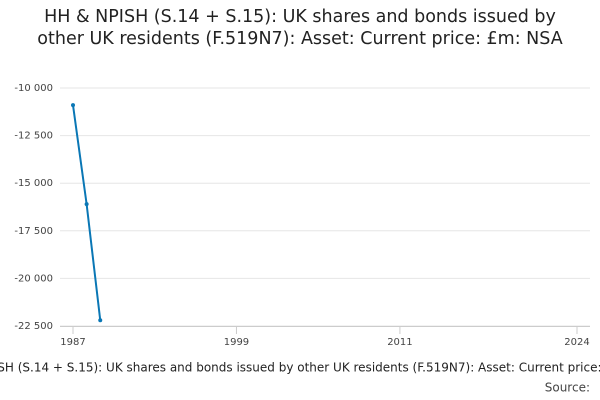 The height and width of the screenshot is (400, 600). I want to click on y-tick-label: -22 500, so click(33, 326).